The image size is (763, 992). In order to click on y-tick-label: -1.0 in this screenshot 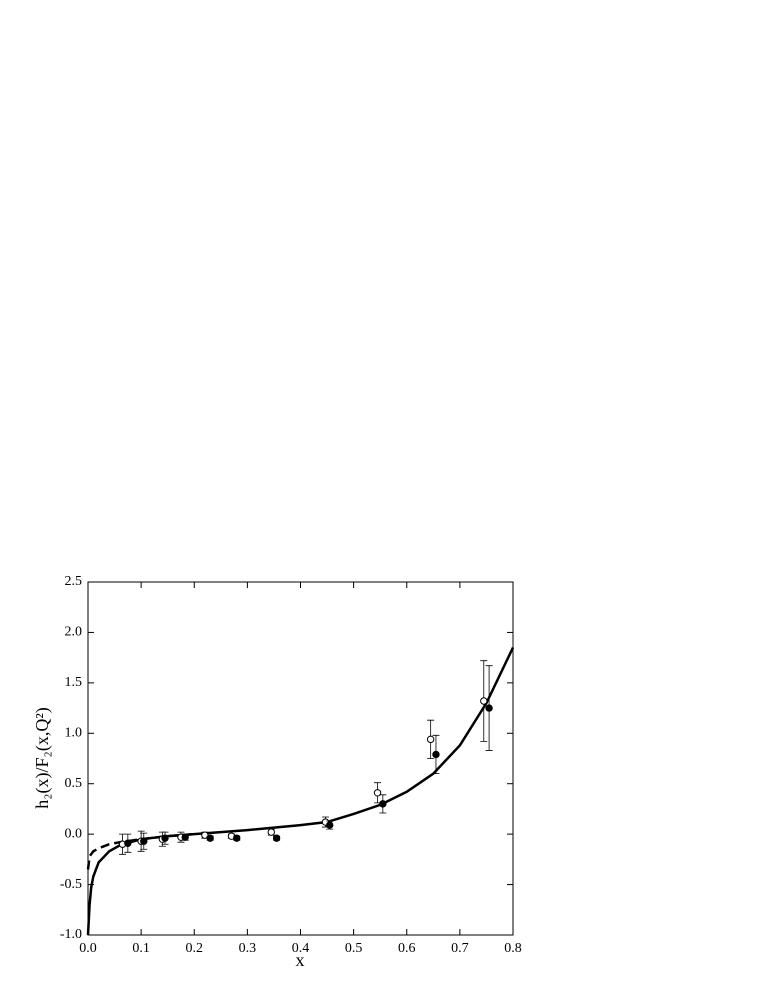, I will do `click(71, 934)`.